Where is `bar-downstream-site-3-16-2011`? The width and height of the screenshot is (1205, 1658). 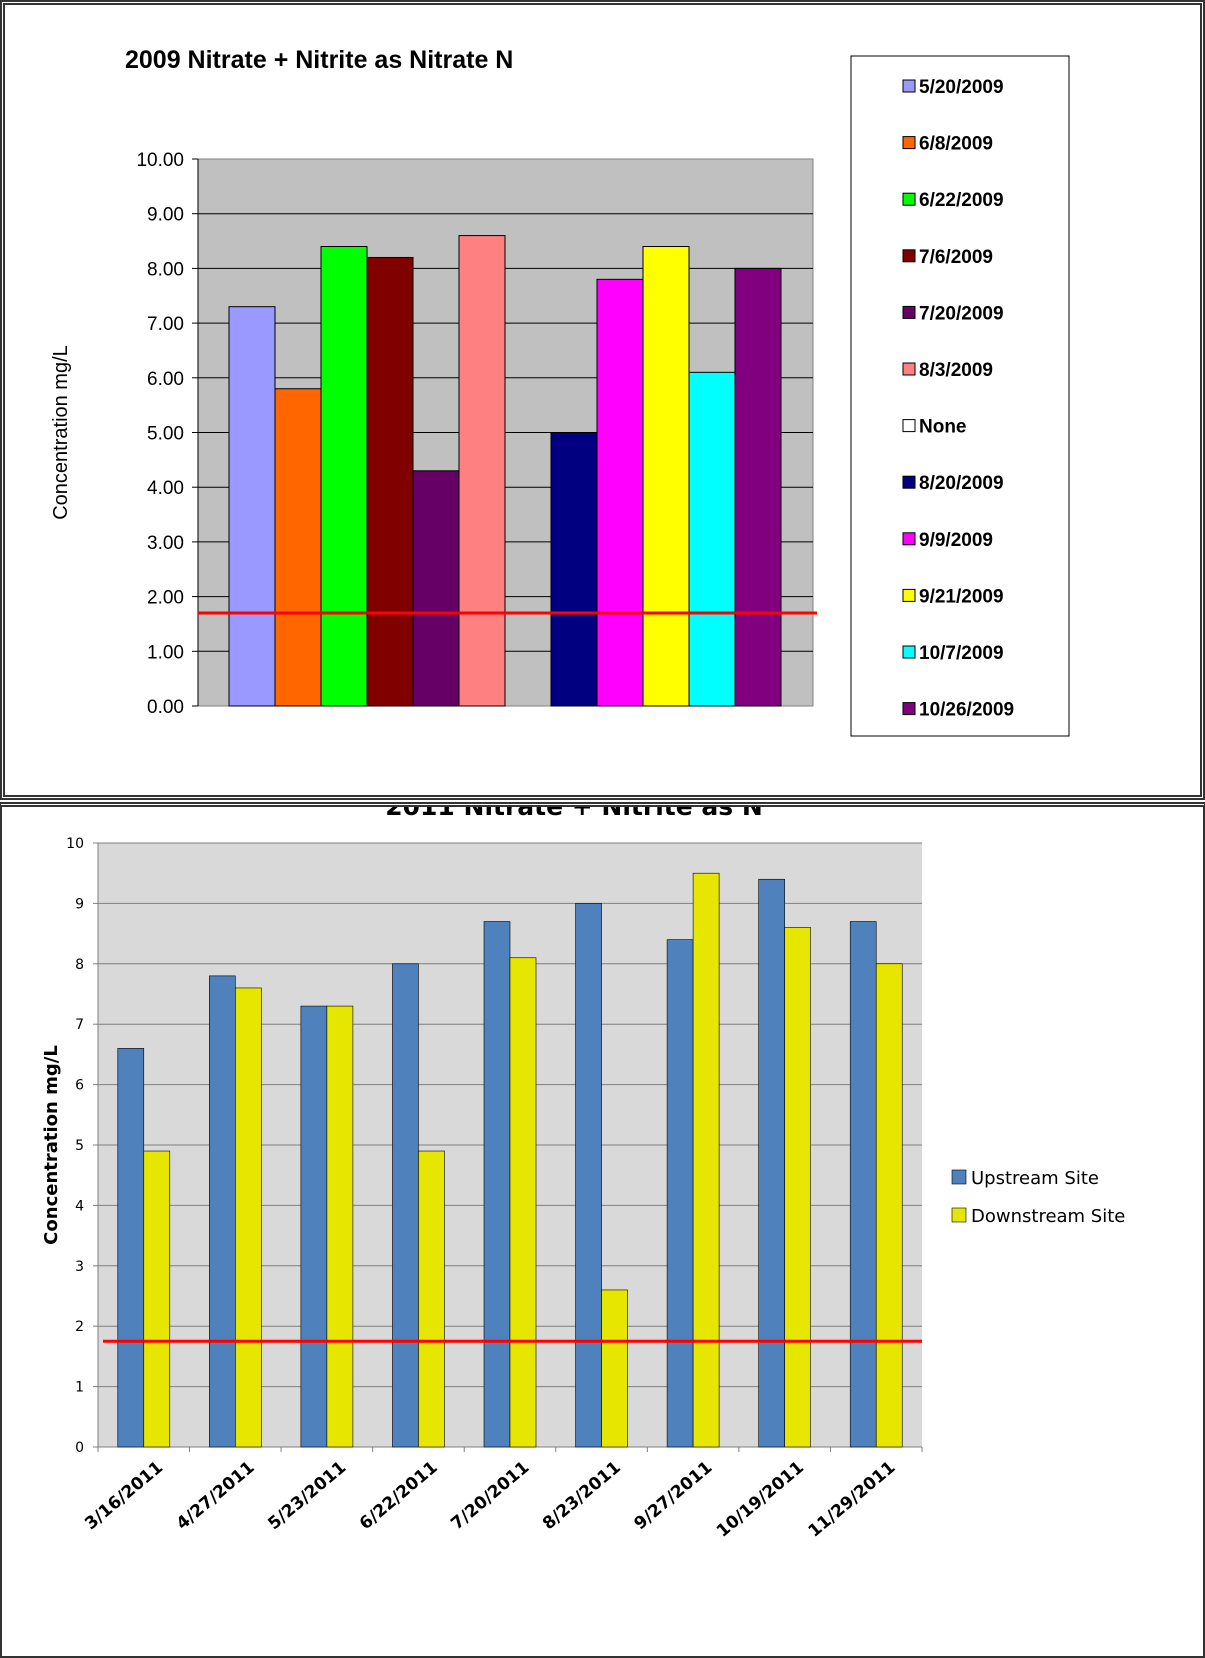 bar-downstream-site-3-16-2011 is located at coordinates (157, 1299).